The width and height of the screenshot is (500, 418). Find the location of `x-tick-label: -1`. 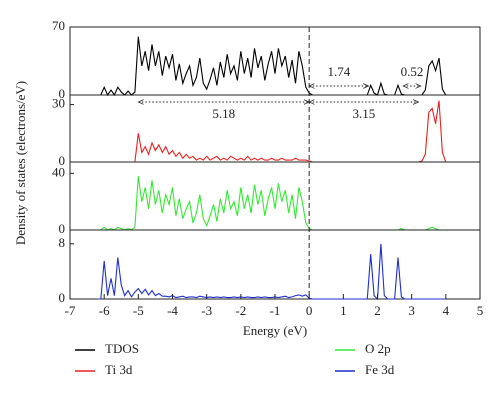

x-tick-label: -1 is located at coordinates (275, 310).